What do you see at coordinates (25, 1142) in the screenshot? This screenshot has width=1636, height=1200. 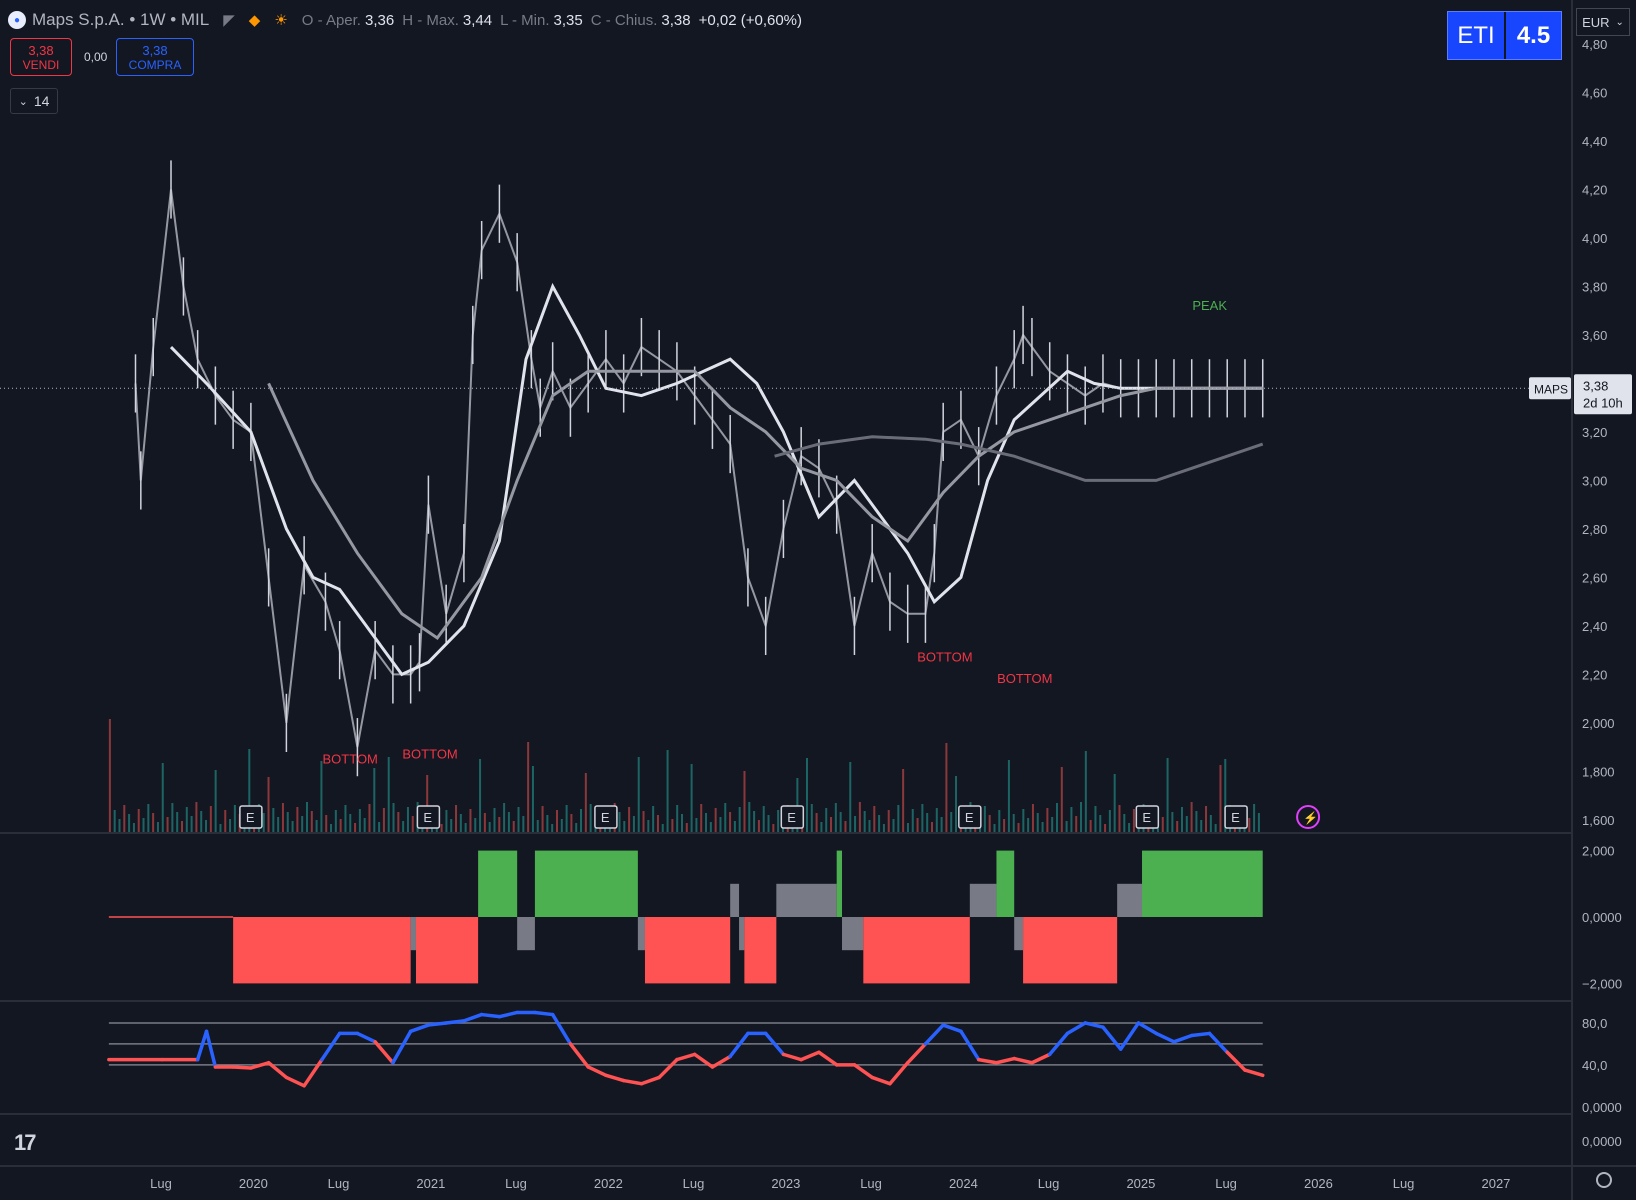 I see `tradingview-logo-icon: 17` at bounding box center [25, 1142].